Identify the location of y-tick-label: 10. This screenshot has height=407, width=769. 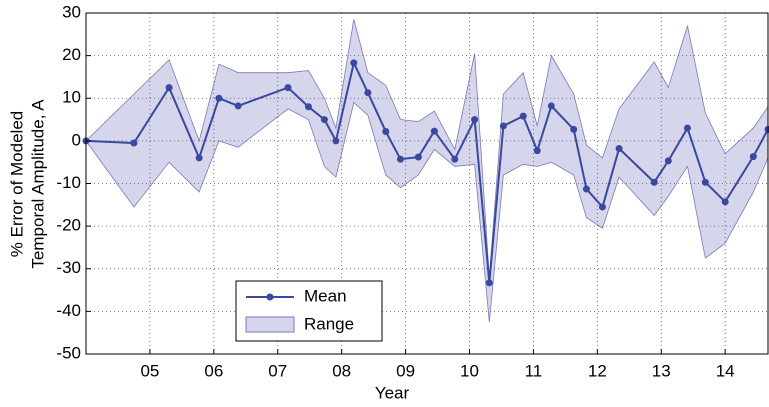
(71, 97).